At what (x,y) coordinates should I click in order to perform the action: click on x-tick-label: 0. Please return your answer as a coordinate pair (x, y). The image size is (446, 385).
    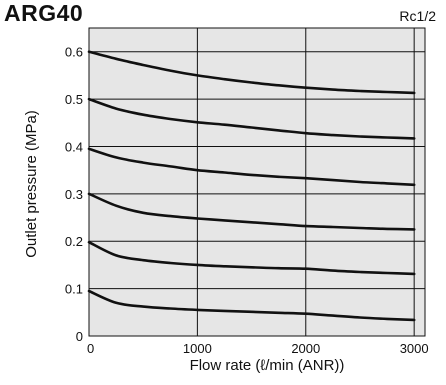
    Looking at the image, I should click on (90, 348).